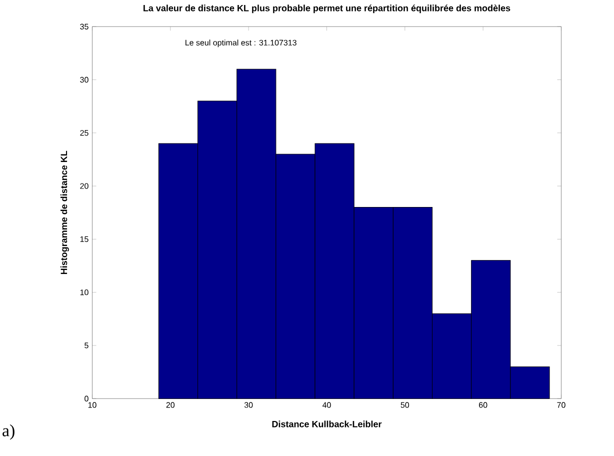 The image size is (614, 456). Describe the element at coordinates (327, 424) in the screenshot. I see `x-axis-title: Distance Kullback-Leibler` at that location.